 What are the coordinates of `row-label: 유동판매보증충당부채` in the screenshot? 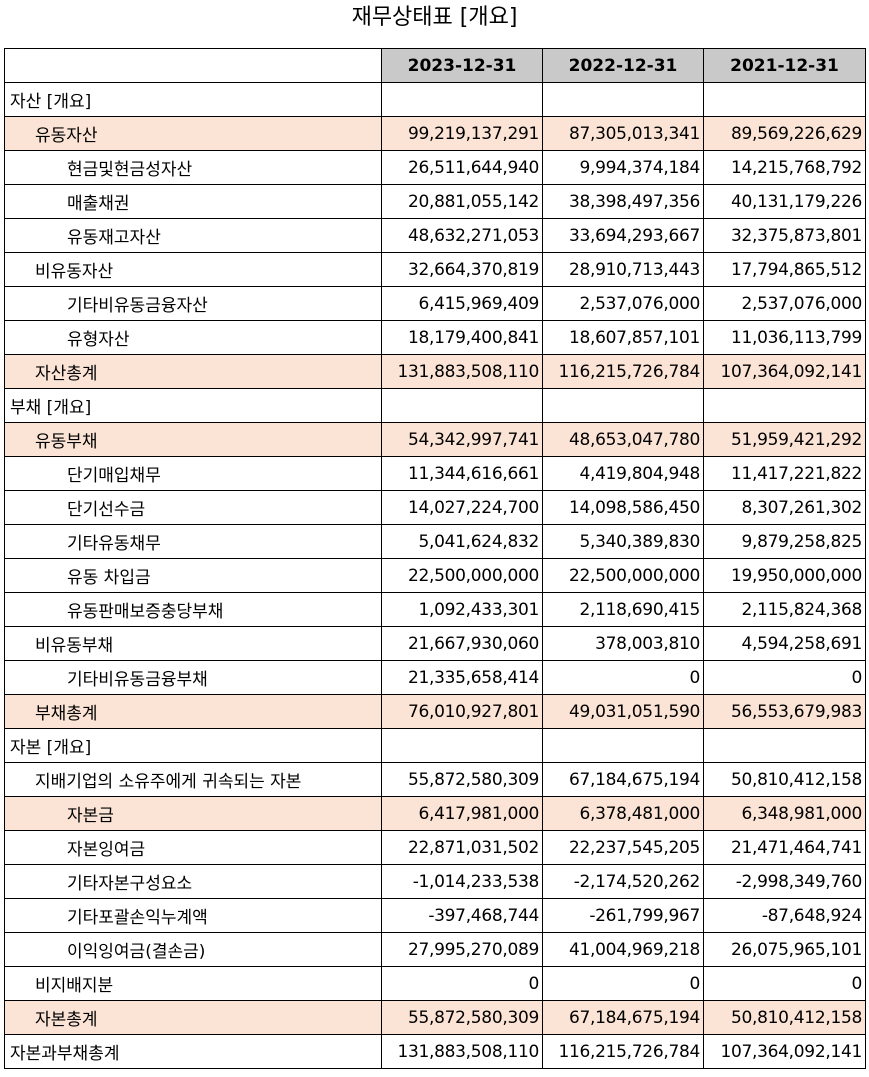 It's located at (193, 609).